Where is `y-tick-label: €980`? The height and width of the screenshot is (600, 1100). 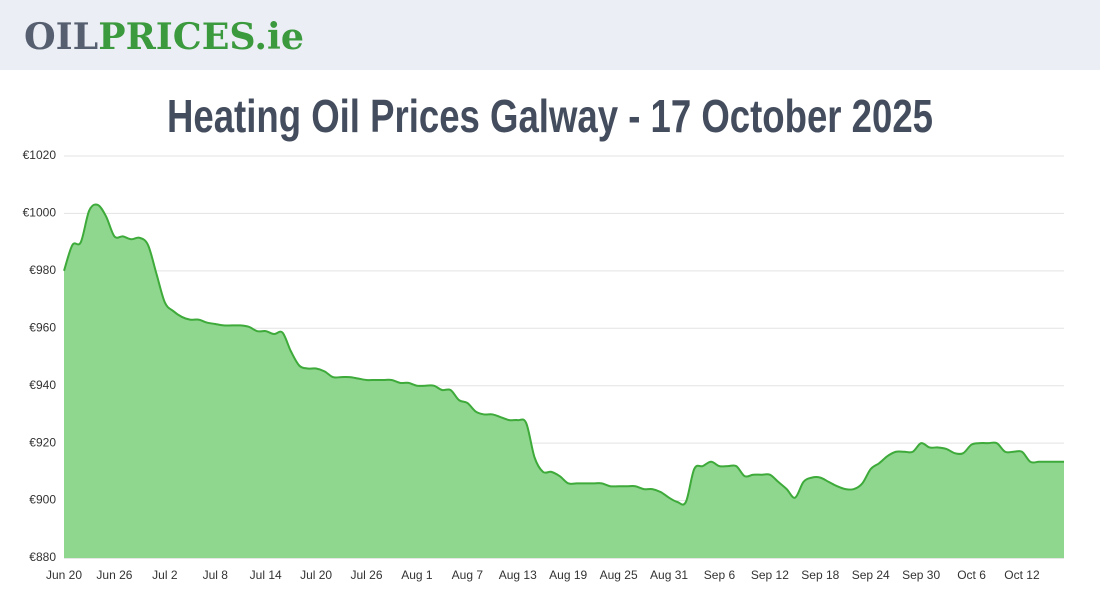 y-tick-label: €980 is located at coordinates (42, 270).